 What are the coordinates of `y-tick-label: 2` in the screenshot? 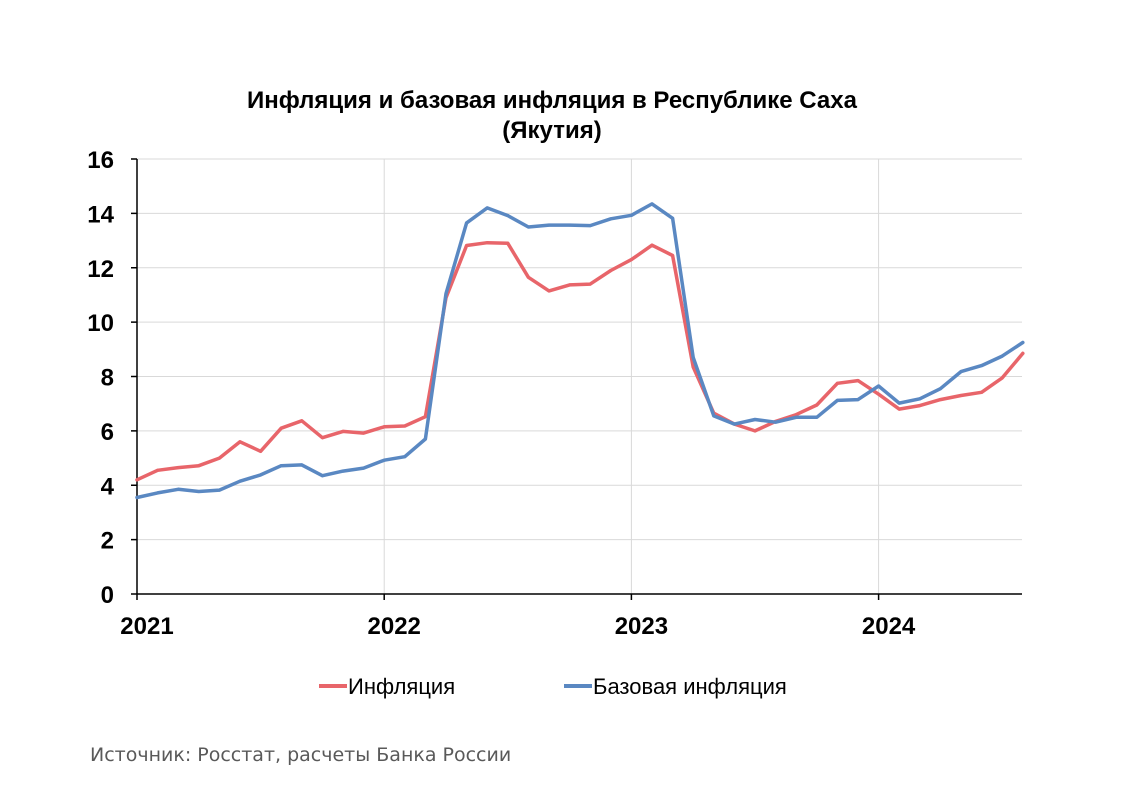 It's located at (107, 541).